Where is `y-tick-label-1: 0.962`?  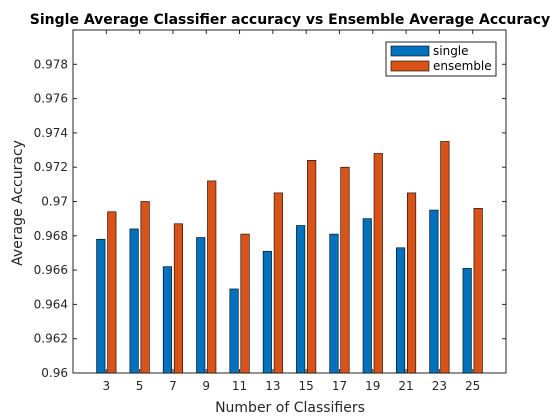
y-tick-label-1: 0.962 is located at coordinates (51, 339).